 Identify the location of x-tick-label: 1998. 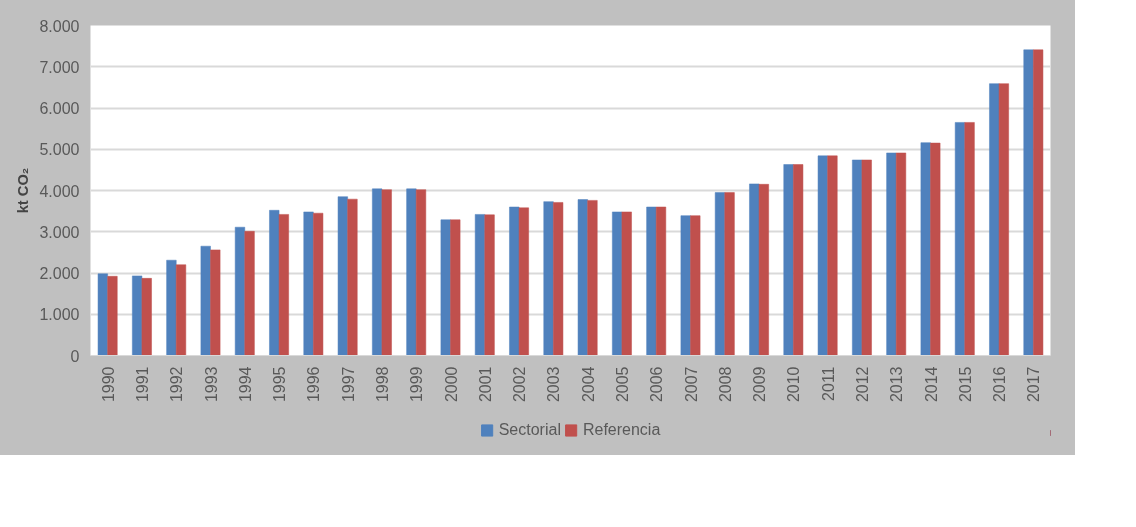
(382, 384).